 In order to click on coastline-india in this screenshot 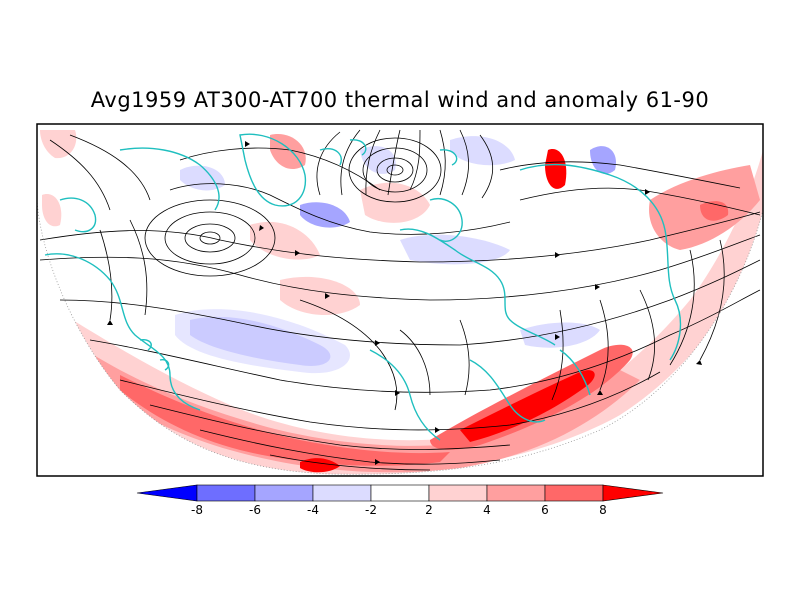, I will do `click(575, 372)`.